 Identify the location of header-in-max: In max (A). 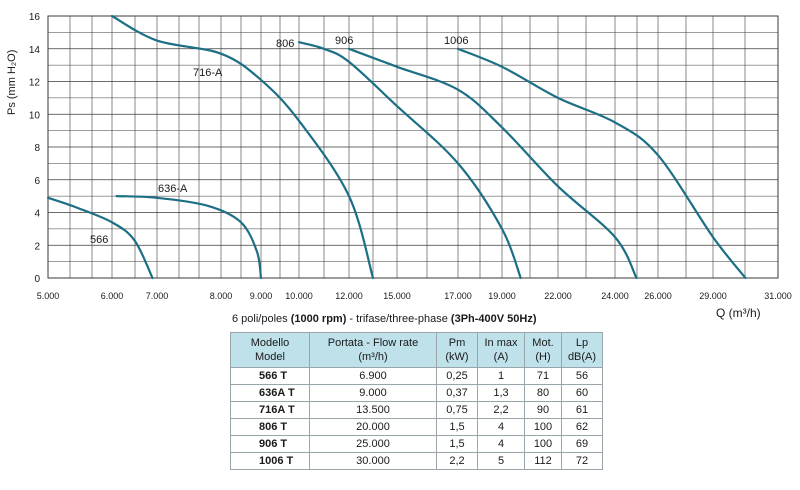
(501, 350).